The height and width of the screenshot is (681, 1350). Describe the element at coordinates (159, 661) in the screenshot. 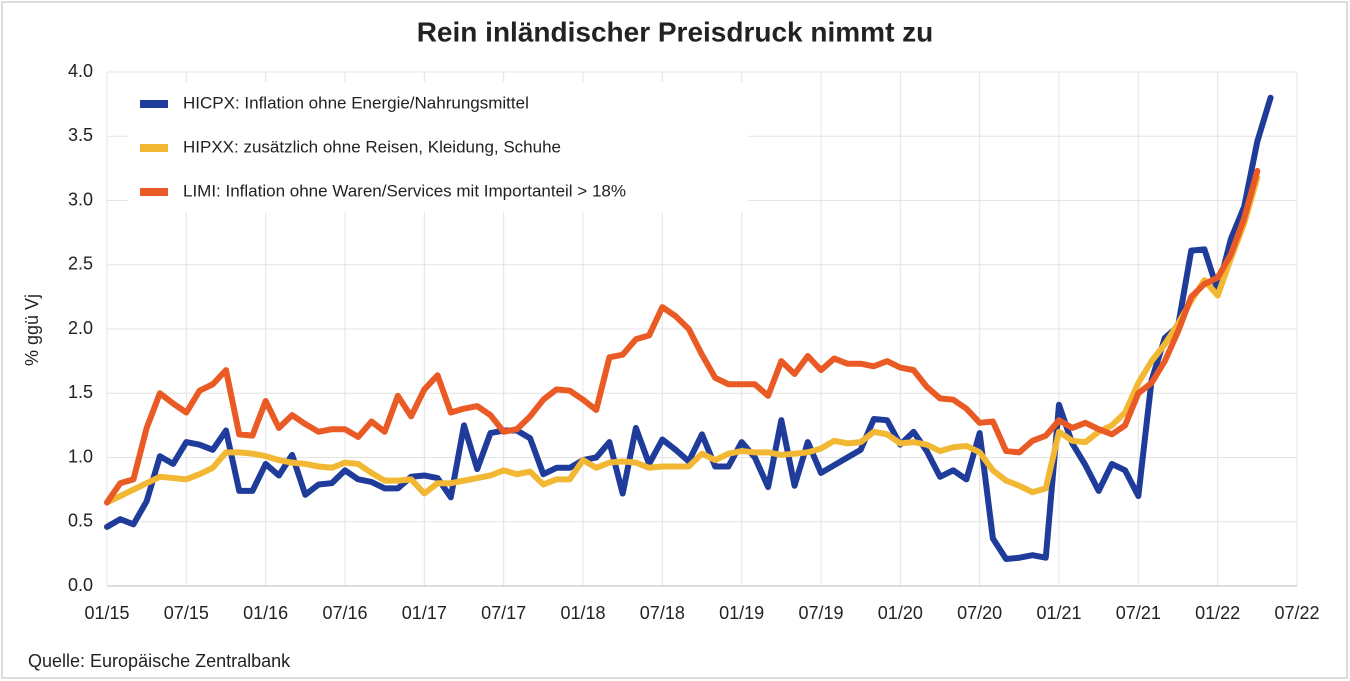

I see `source-note: Quelle: Europäische Zentralbank` at that location.